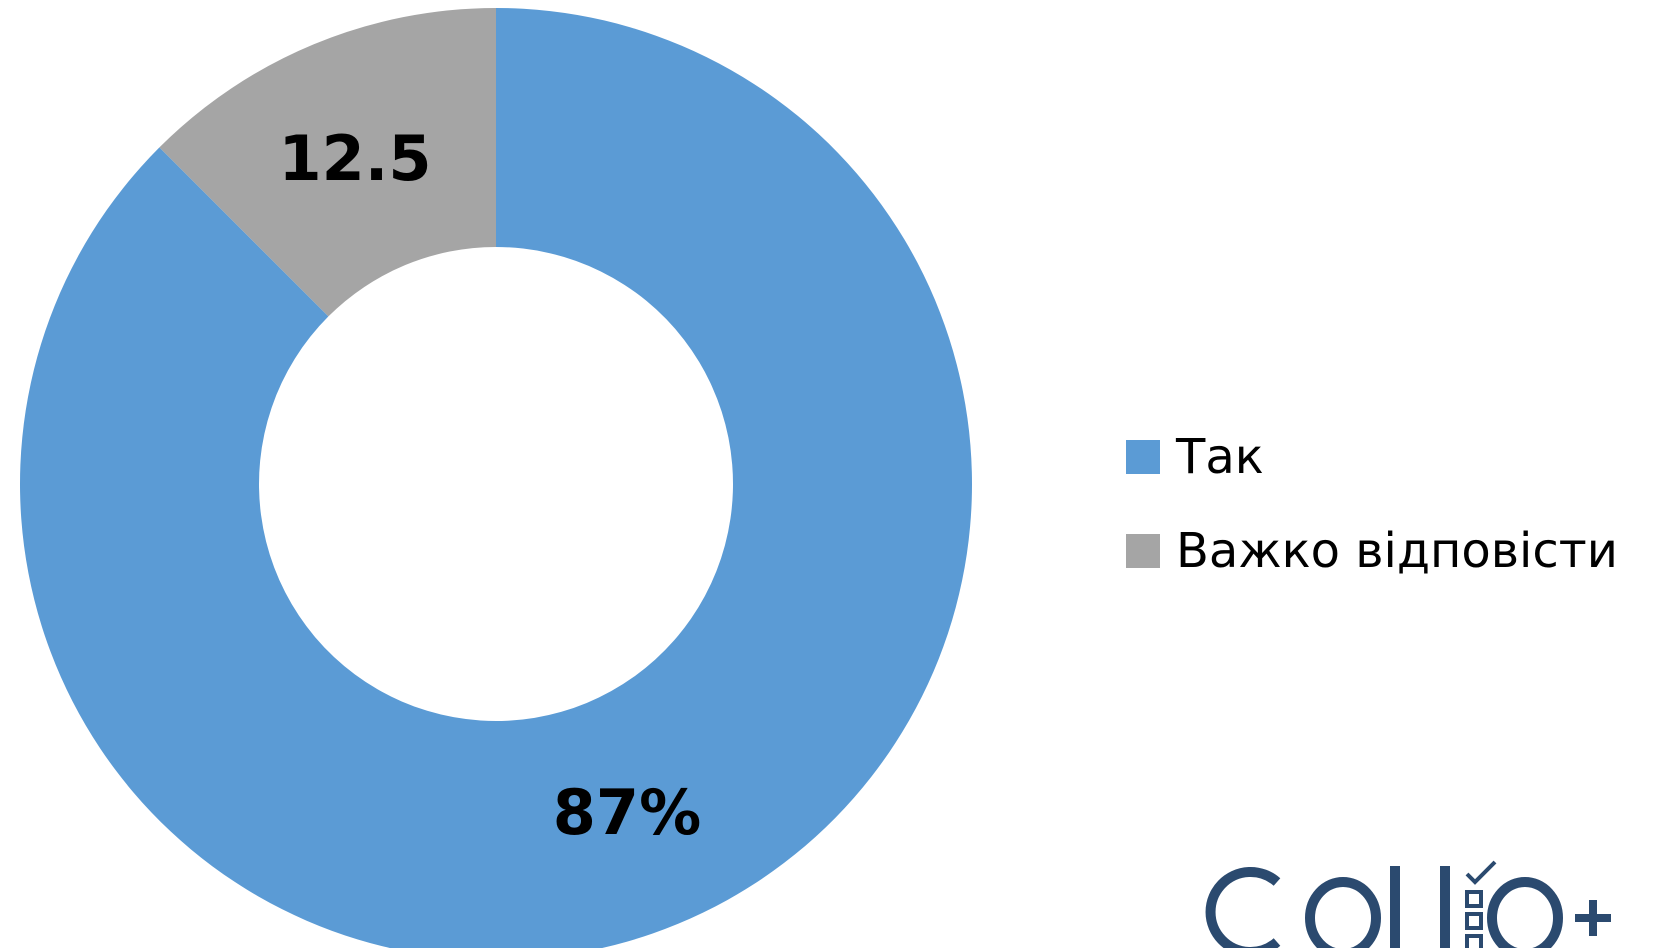 This screenshot has width=1671, height=948. I want to click on socis-logo, so click(1435, 903).